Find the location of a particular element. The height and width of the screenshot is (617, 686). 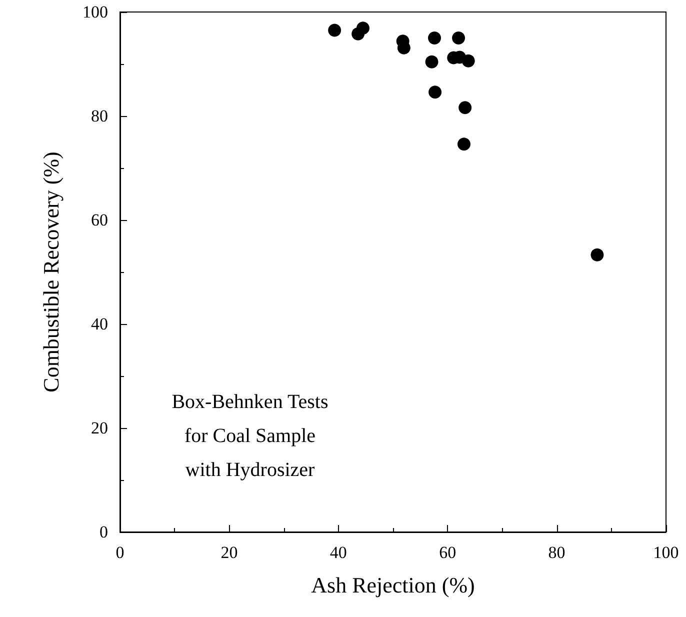

x-axis-title: Ash Rejection (%) is located at coordinates (393, 585).